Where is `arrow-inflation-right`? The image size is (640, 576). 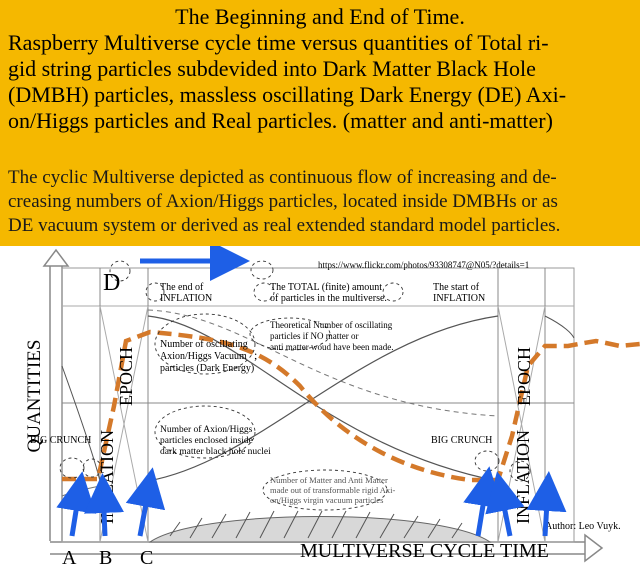 arrow-inflation-right is located at coordinates (505, 504).